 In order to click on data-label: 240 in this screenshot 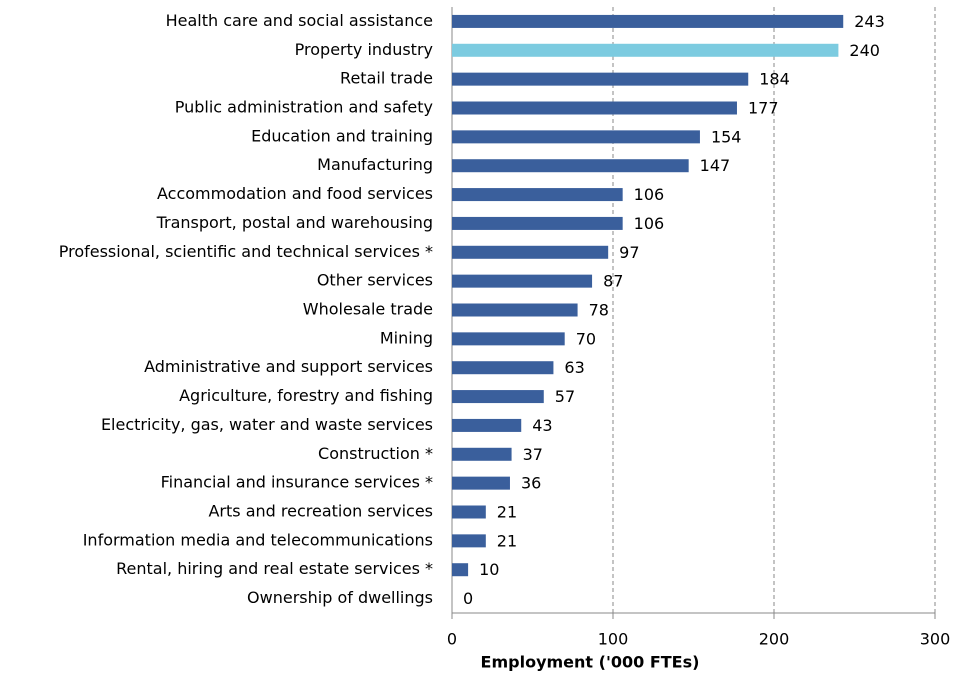, I will do `click(864, 50)`.